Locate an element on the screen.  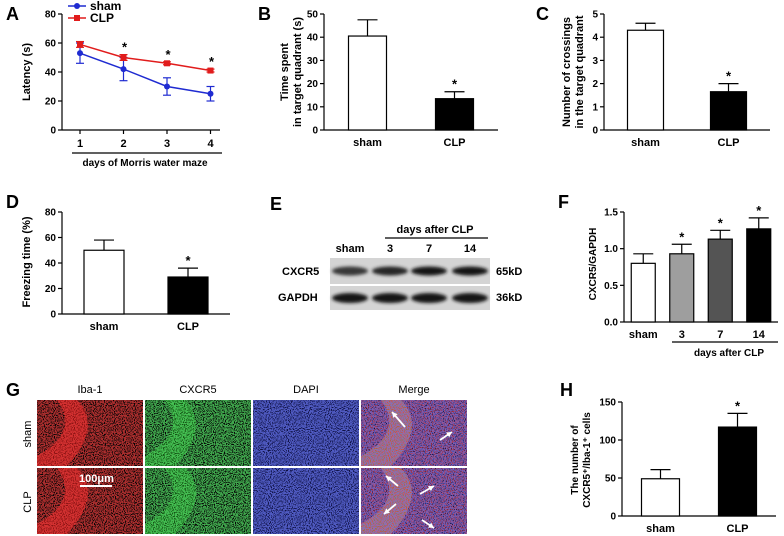
y-tick-label: 0.5 is located at coordinates (611, 286).